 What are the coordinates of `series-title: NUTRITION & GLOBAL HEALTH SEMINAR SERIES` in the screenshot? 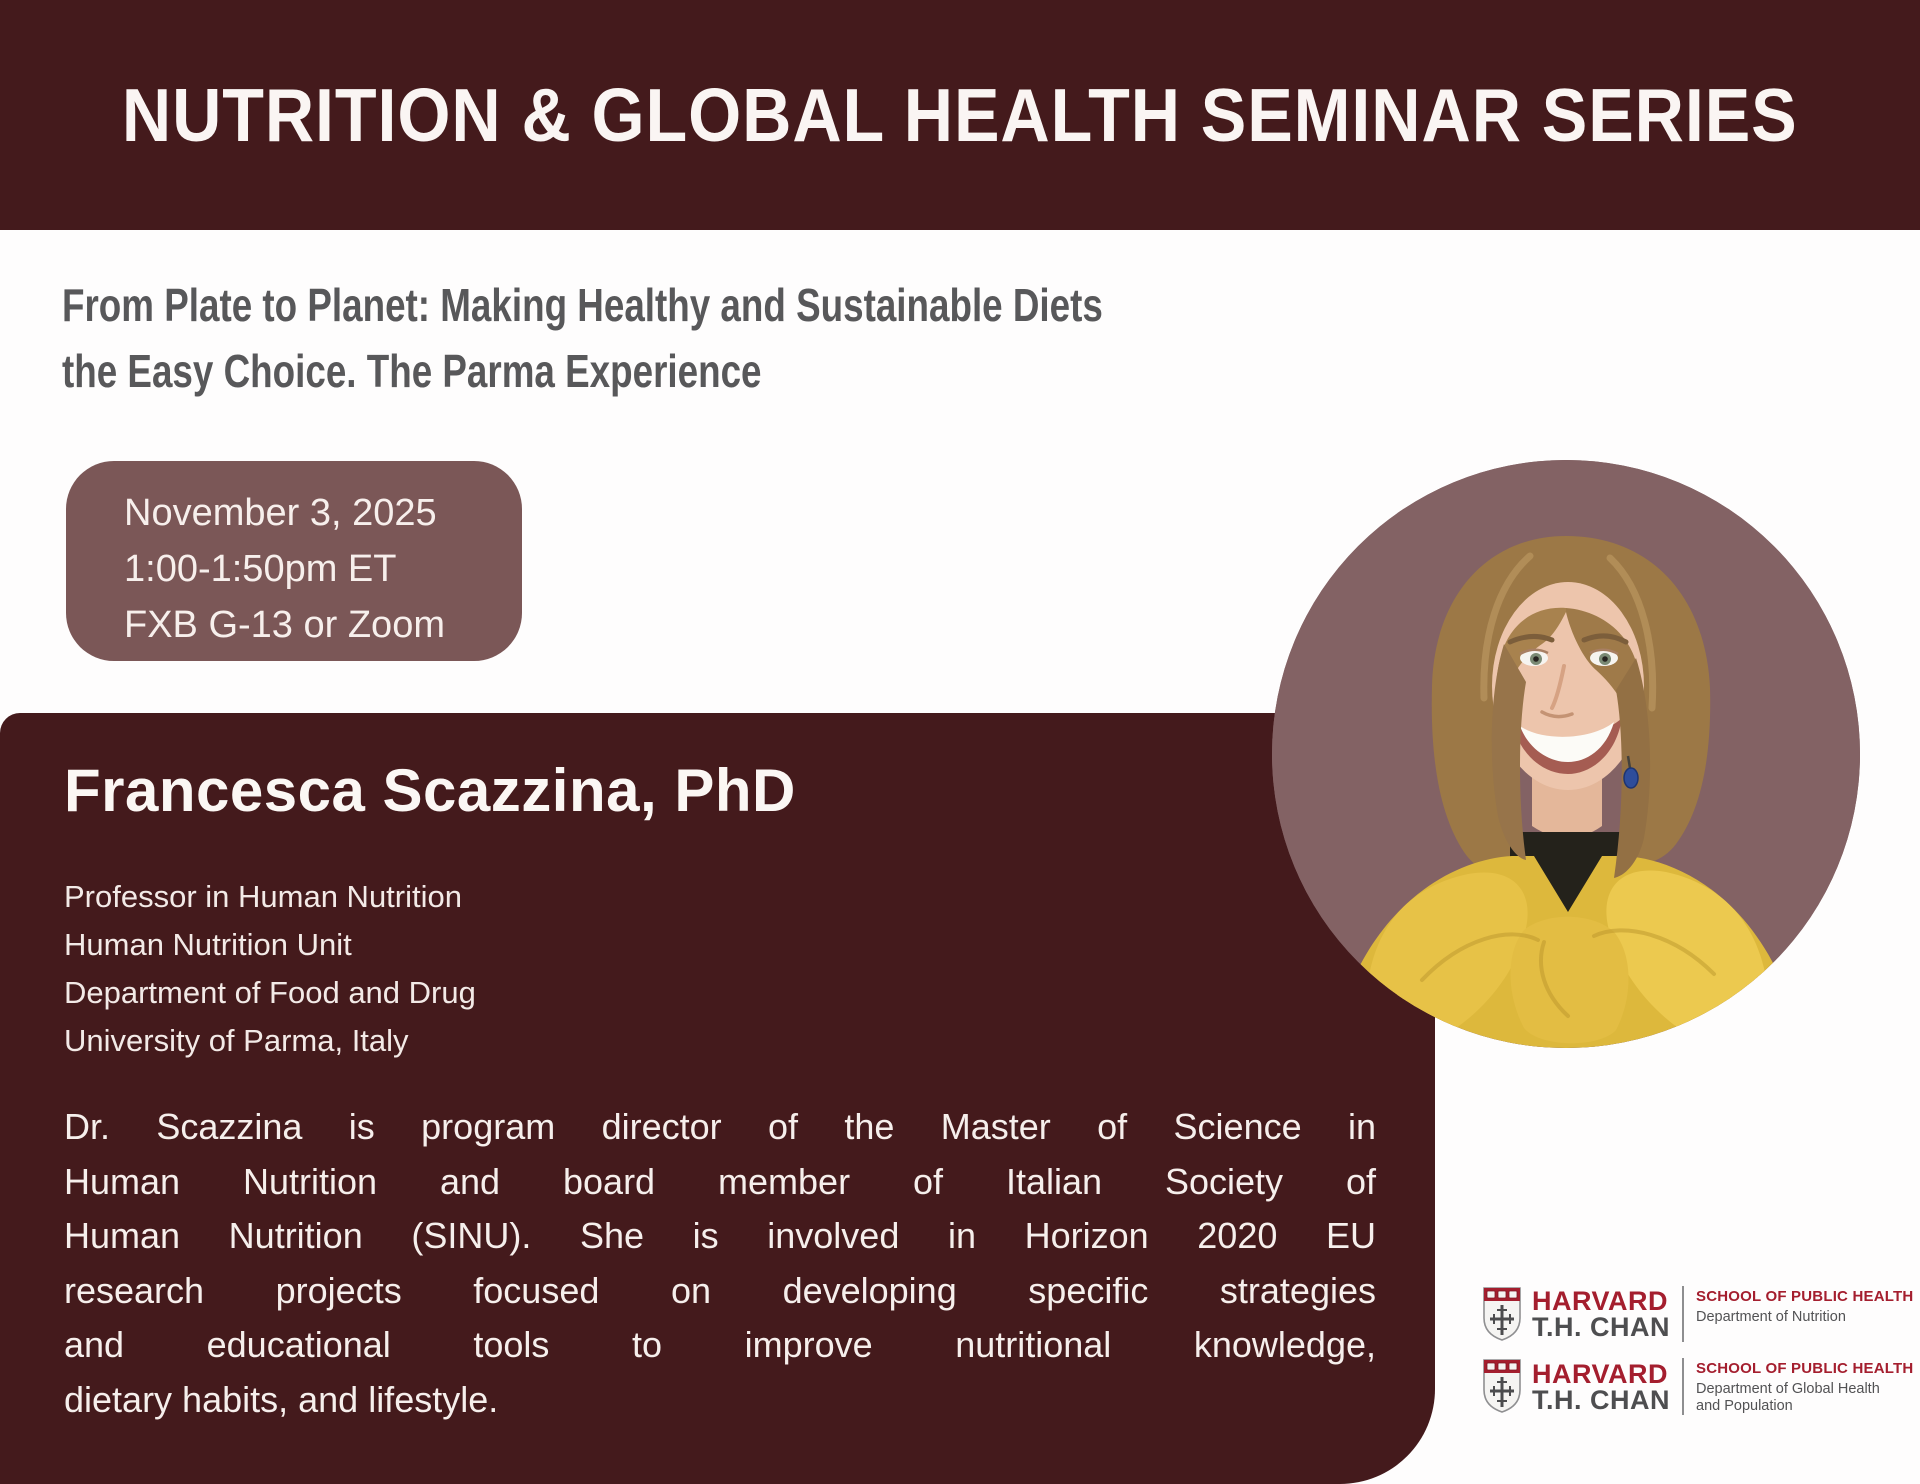 It's located at (960, 115).